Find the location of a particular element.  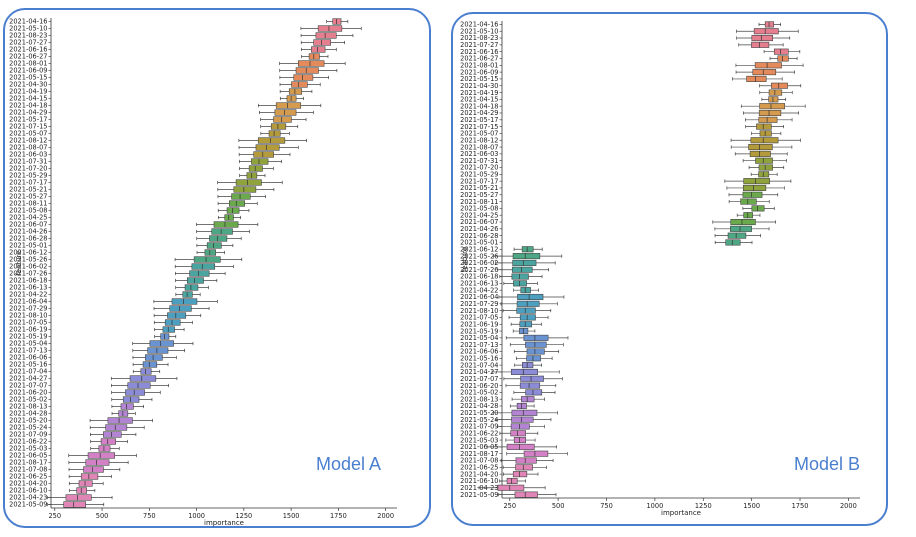

y-tick-label: 2021-04-22 is located at coordinates (28, 295).